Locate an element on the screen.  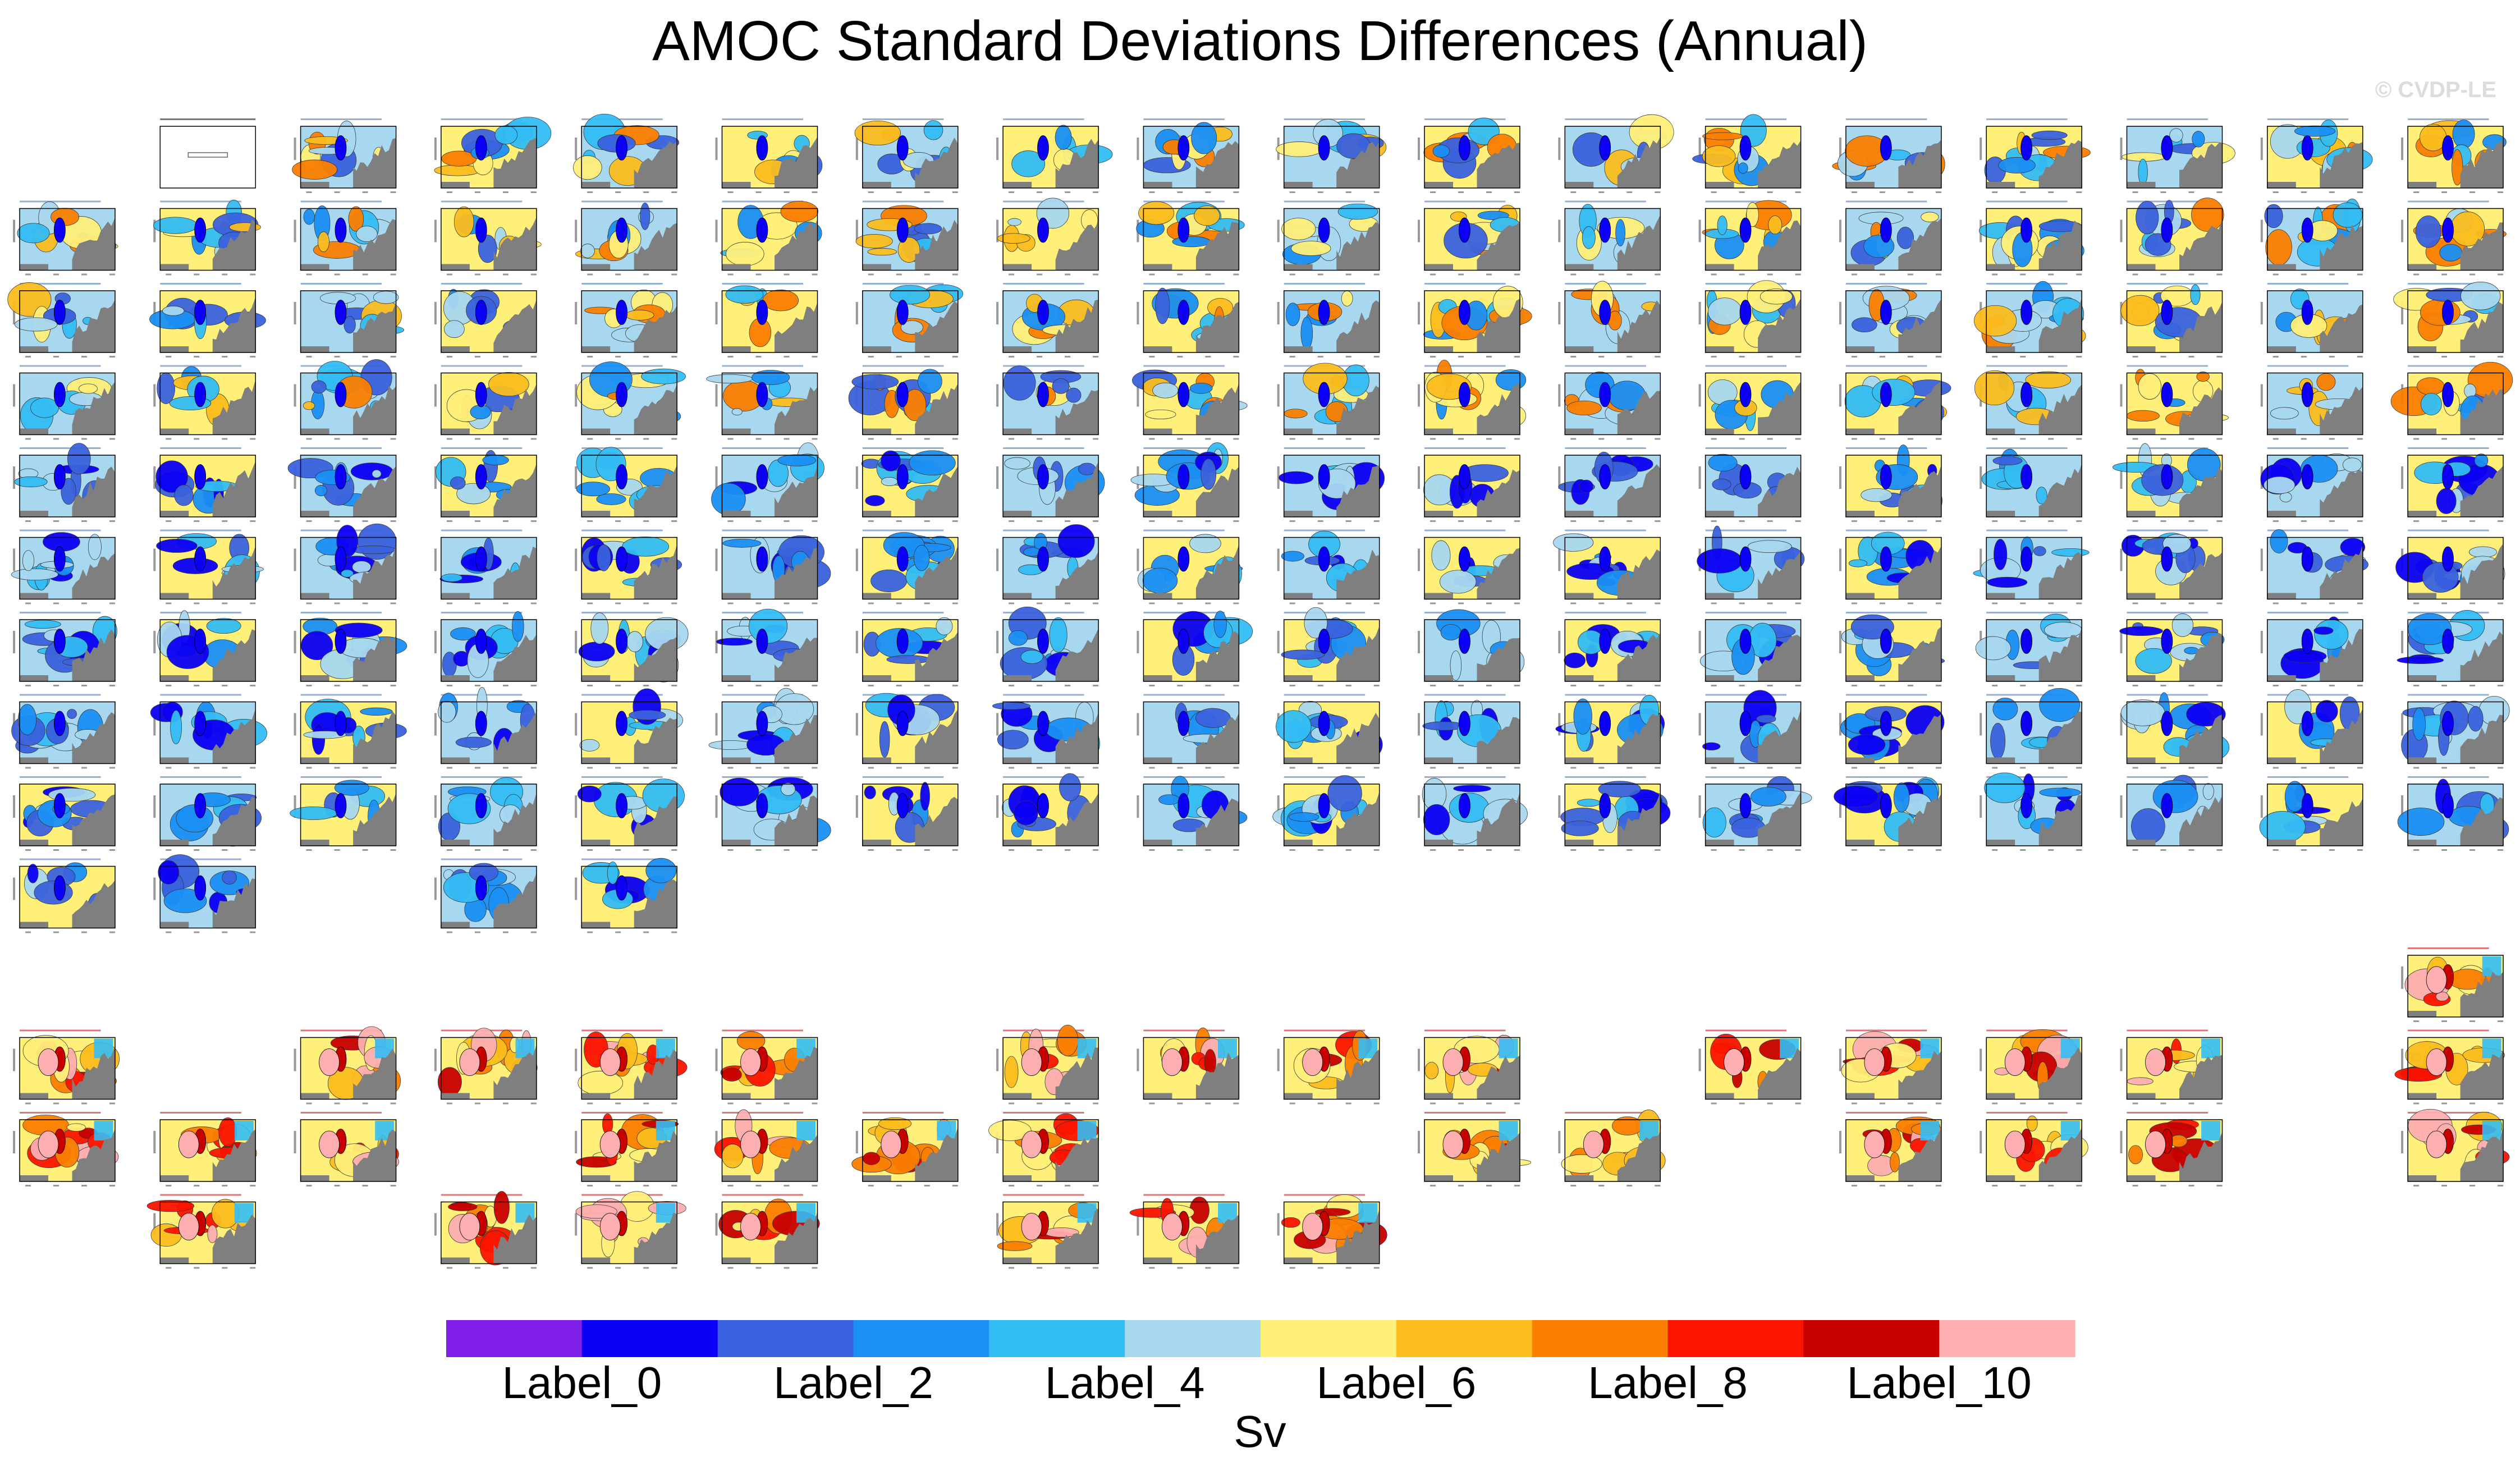
panel-top-r9-c0-frame is located at coordinates (68, 897).